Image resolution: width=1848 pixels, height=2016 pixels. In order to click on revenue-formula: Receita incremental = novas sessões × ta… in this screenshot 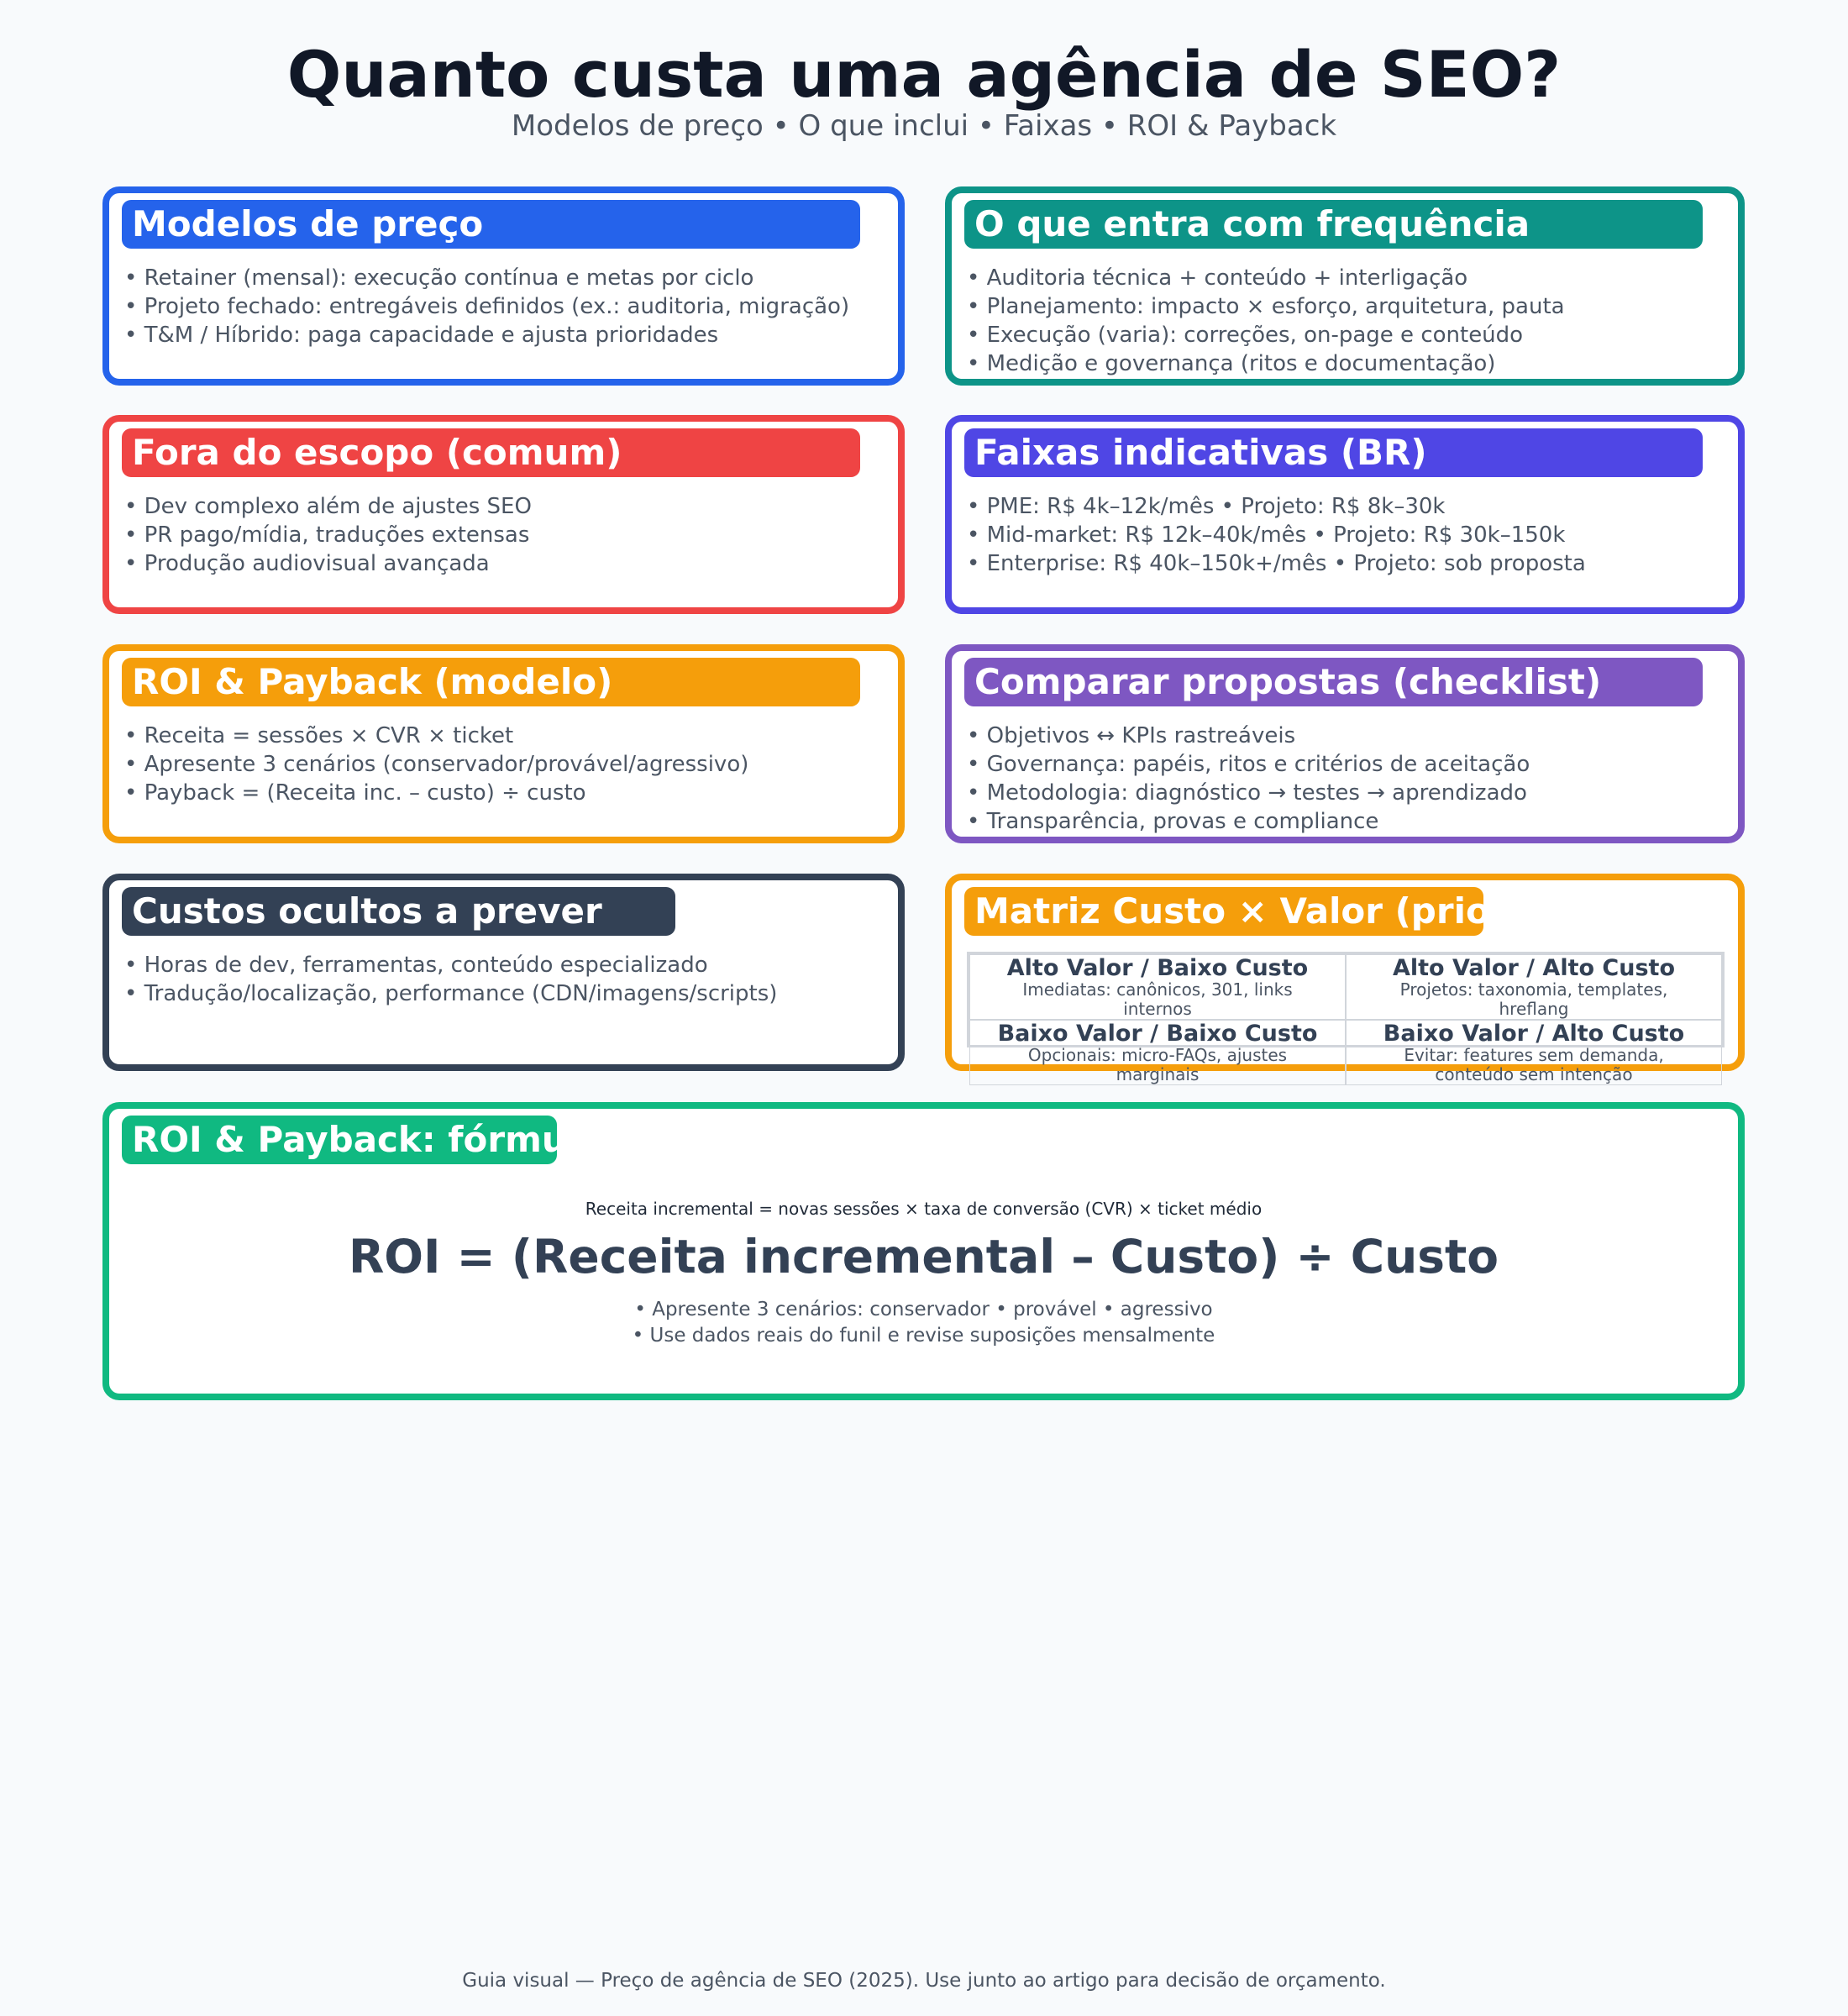, I will do `click(924, 1209)`.